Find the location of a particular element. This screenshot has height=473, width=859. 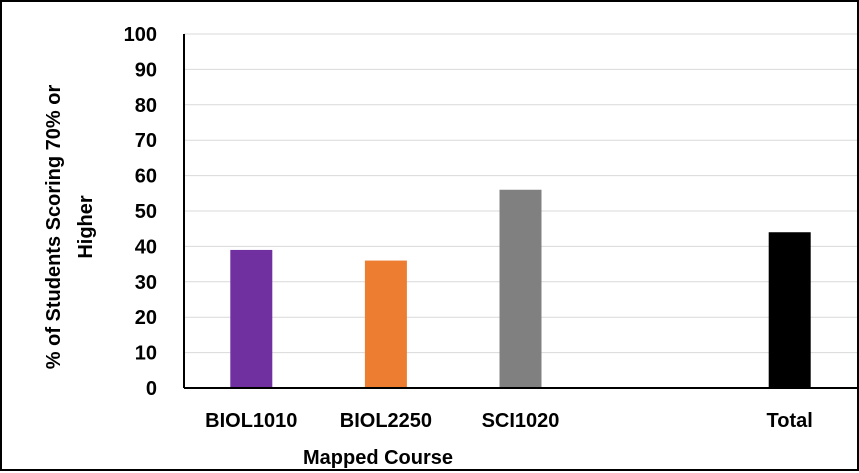

x-axis-title: Mapped Course is located at coordinates (378, 458).